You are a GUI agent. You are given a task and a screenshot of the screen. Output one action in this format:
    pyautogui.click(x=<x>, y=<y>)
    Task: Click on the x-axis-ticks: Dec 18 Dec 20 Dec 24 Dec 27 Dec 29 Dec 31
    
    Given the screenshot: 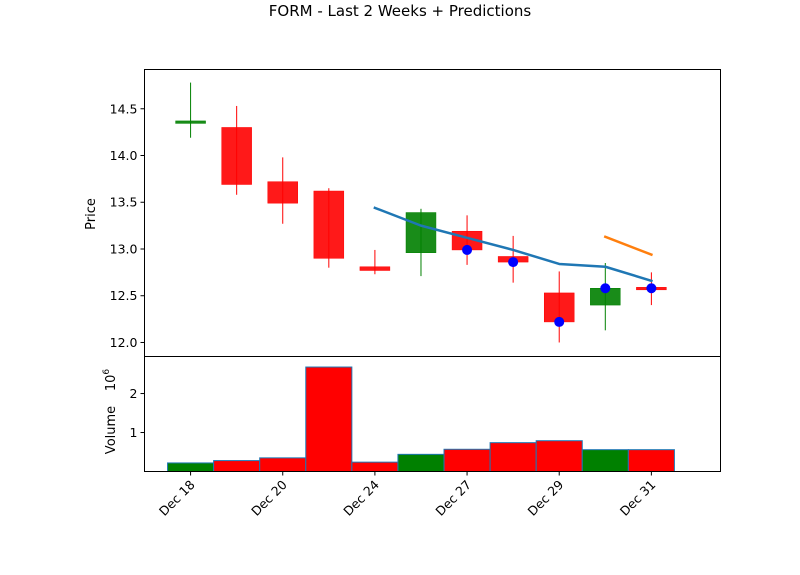 What is the action you would take?
    pyautogui.click(x=407, y=495)
    